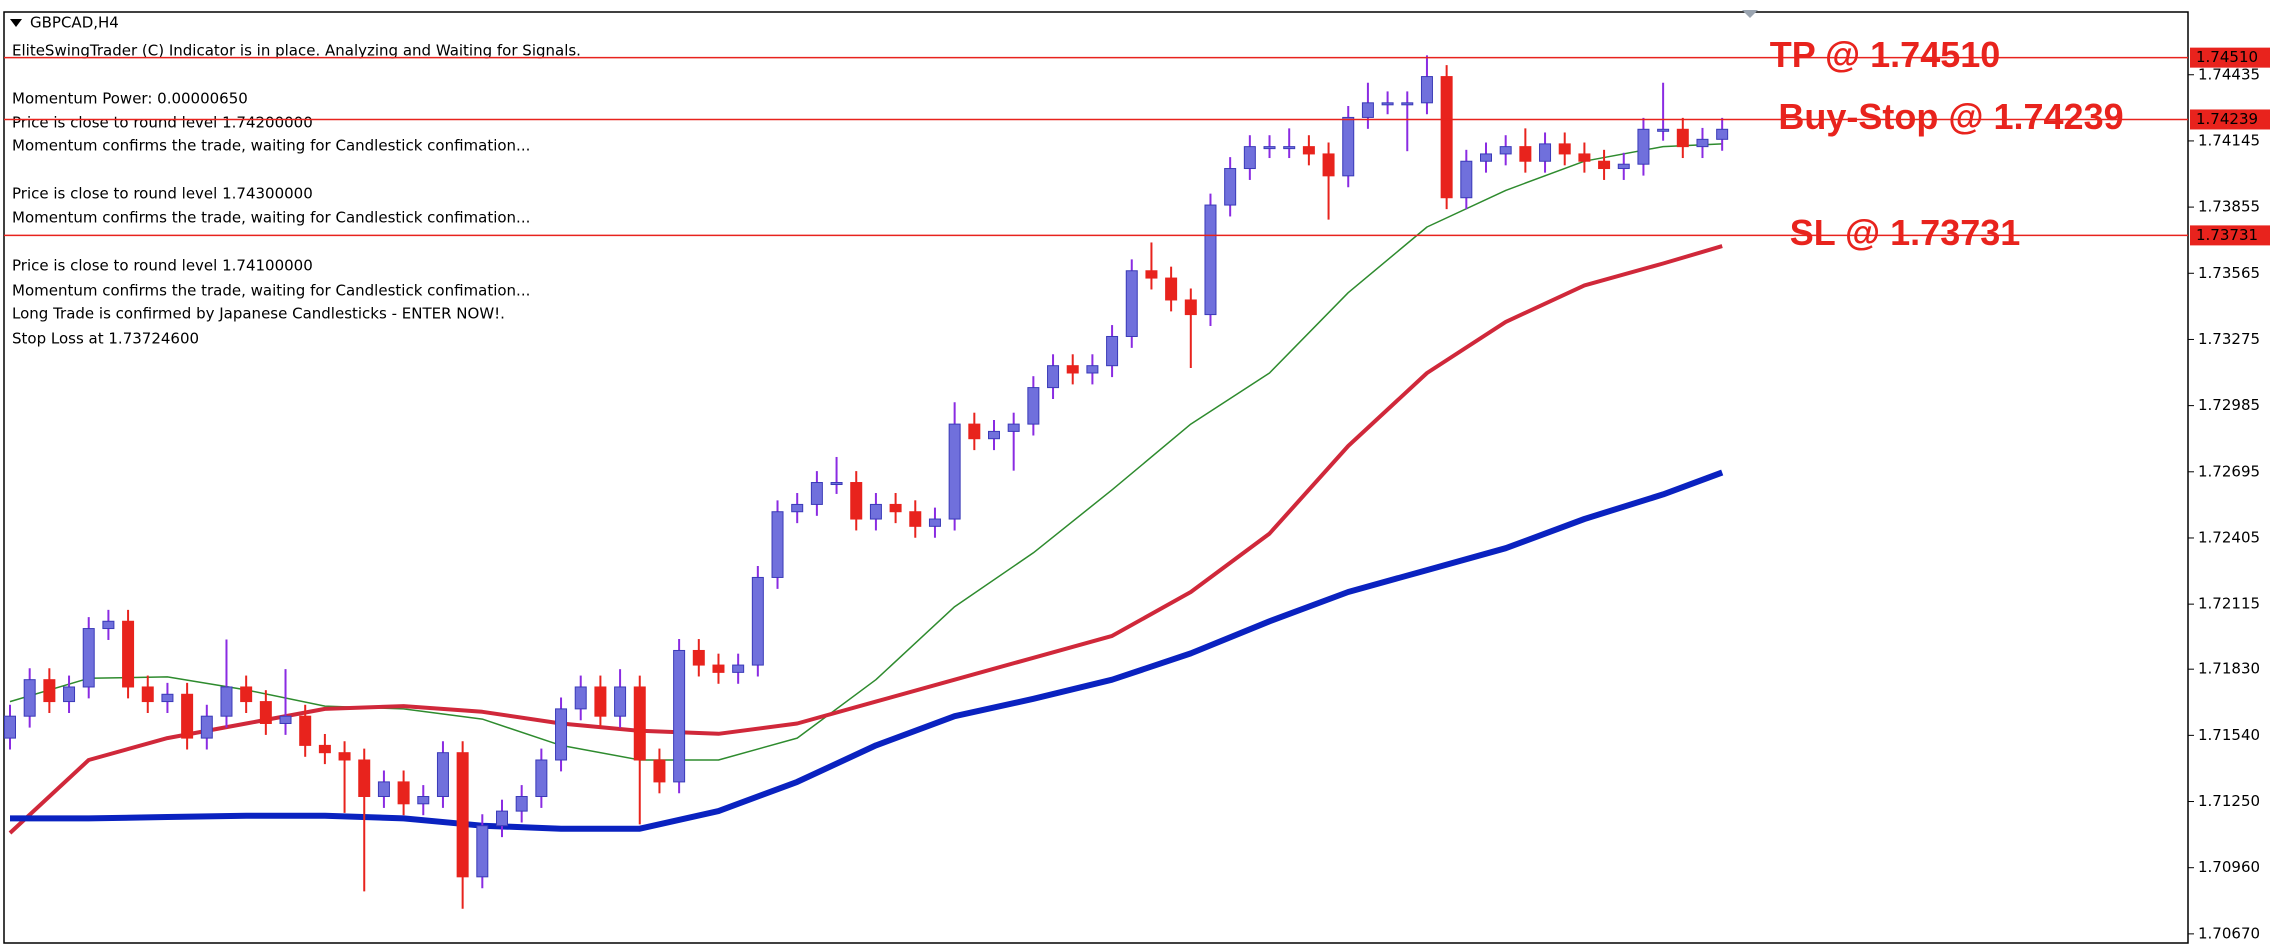 This screenshot has width=2292, height=948. Describe the element at coordinates (2229, 405) in the screenshot. I see `y-tick-label: 1.72985` at that location.